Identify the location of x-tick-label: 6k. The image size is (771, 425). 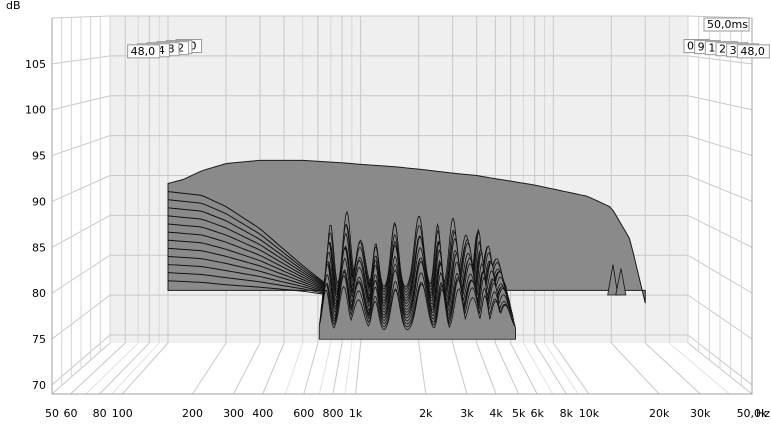
(537, 413).